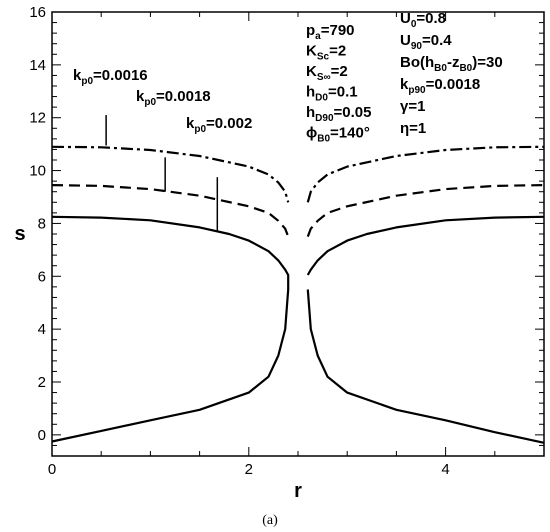 This screenshot has height=532, width=550. Describe the element at coordinates (42, 276) in the screenshot. I see `y-tick-label: 6` at that location.